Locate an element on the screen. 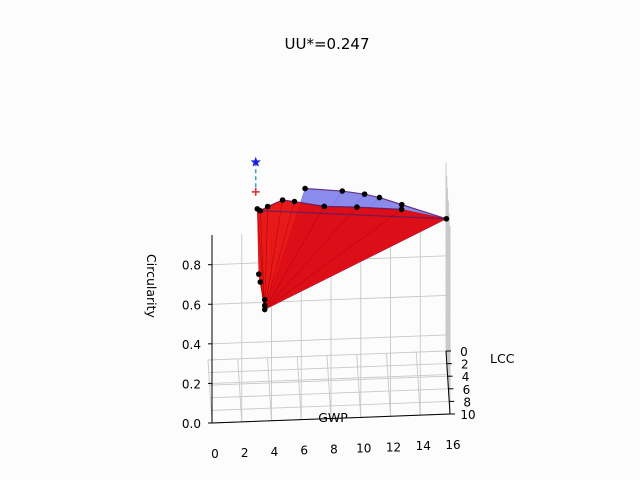  x-tick-label: 6 is located at coordinates (304, 451).